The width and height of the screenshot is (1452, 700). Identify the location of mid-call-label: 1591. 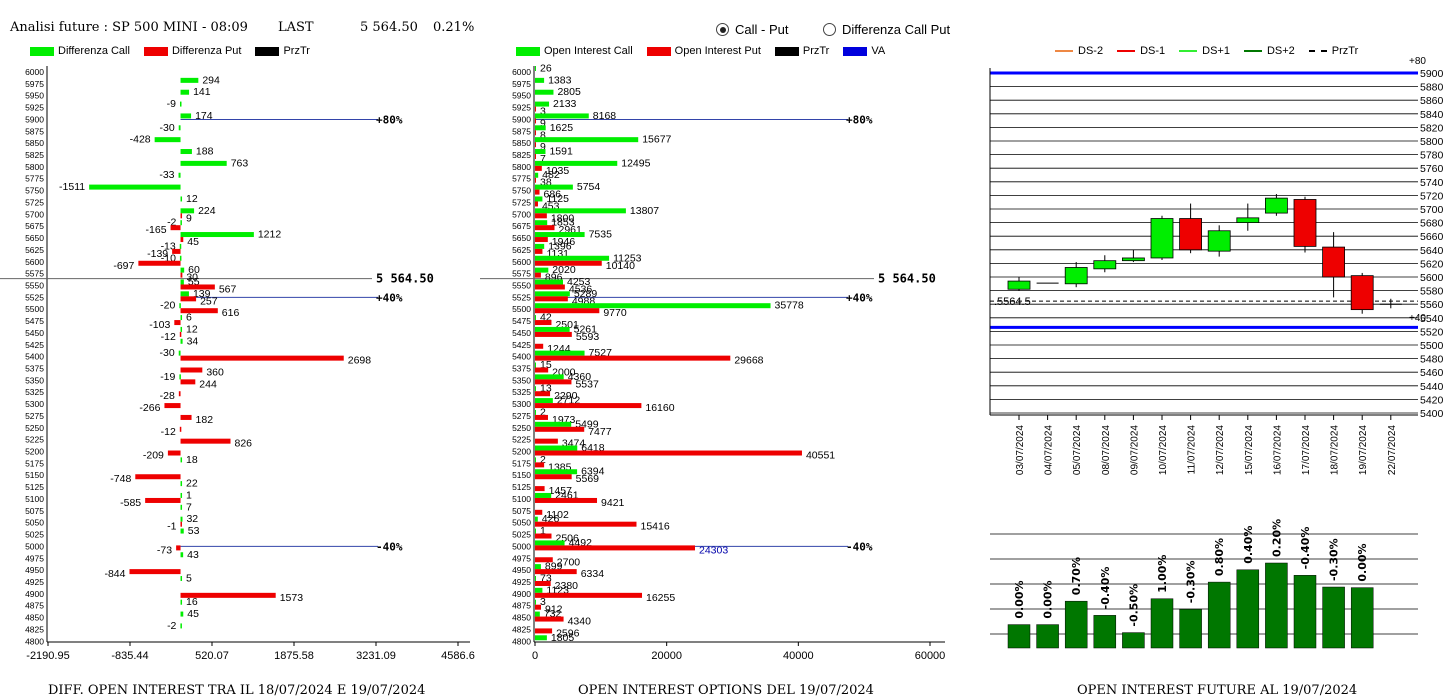
(561, 152).